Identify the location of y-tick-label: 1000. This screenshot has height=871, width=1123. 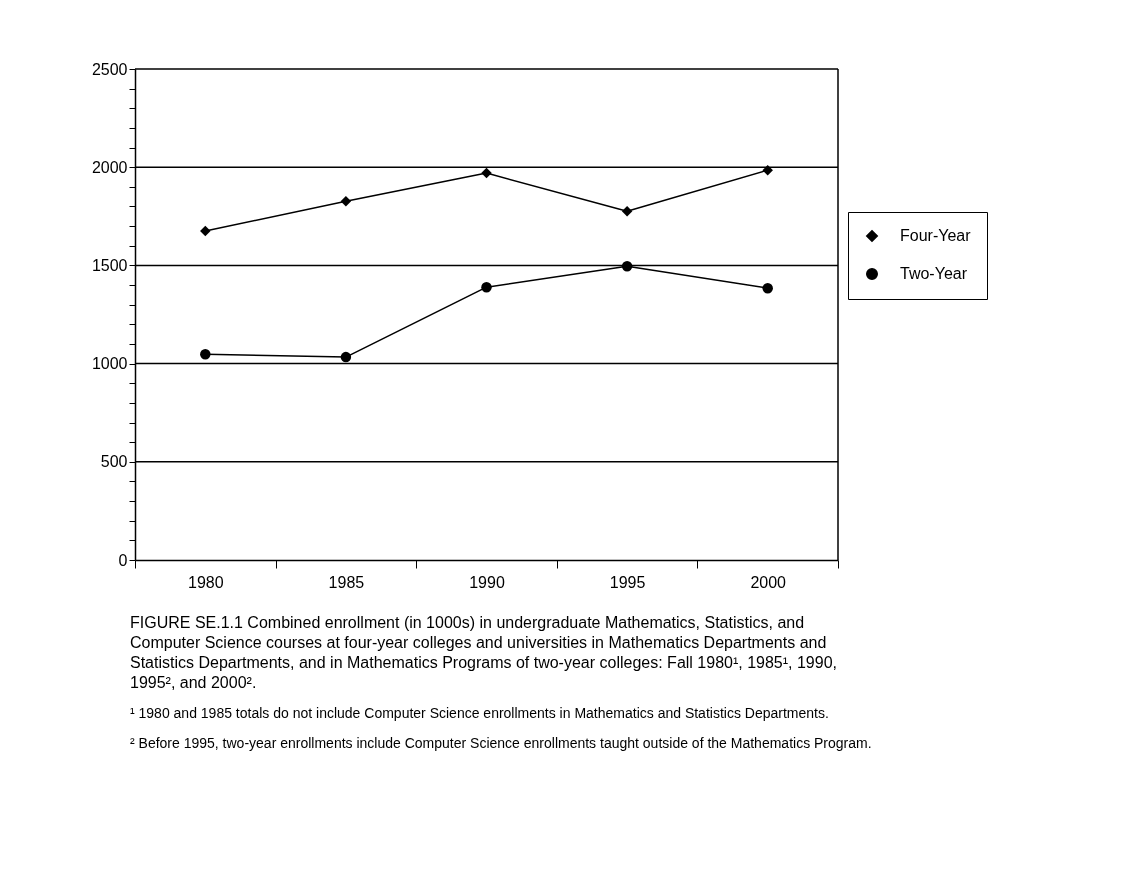
(109, 364).